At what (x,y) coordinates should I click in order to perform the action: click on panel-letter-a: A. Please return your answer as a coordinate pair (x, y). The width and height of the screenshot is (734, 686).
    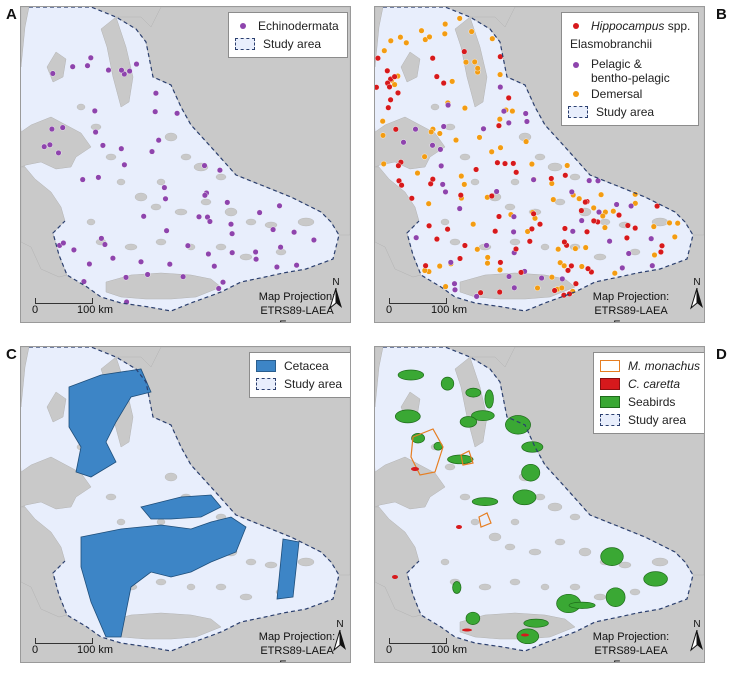
    Looking at the image, I should click on (11, 14).